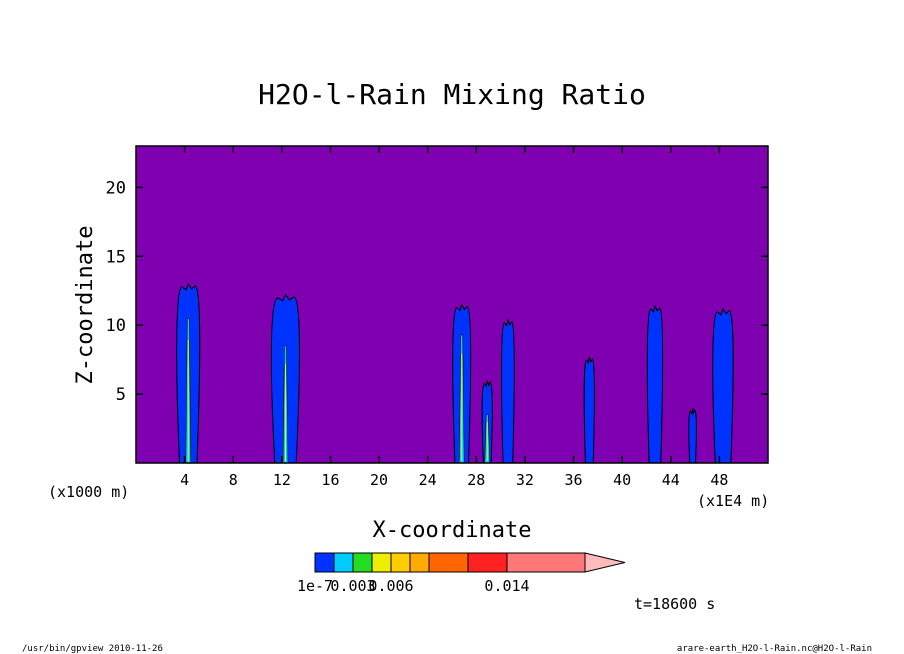 The height and width of the screenshot is (654, 904). I want to click on chart-title: H2O-l-Rain Mixing Ratio, so click(452, 94).